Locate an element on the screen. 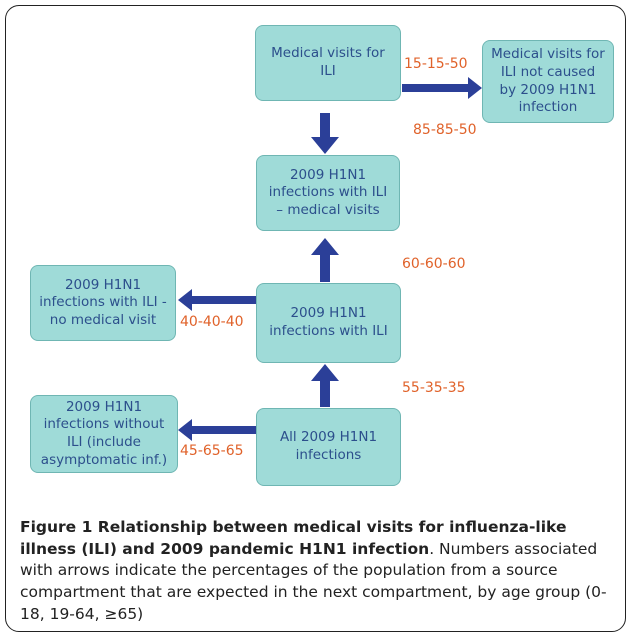 Image resolution: width=633 pixels, height=639 pixels. edge-label: 15-15-50 is located at coordinates (436, 64).